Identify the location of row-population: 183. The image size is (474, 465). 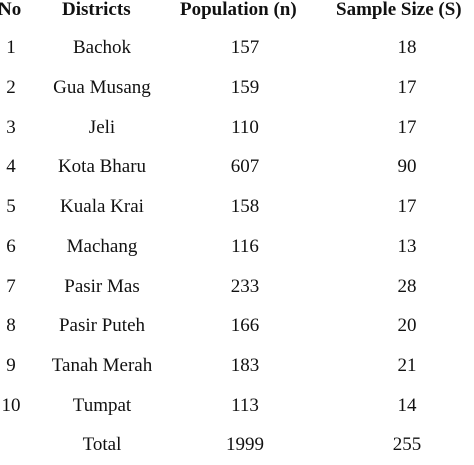
(245, 365).